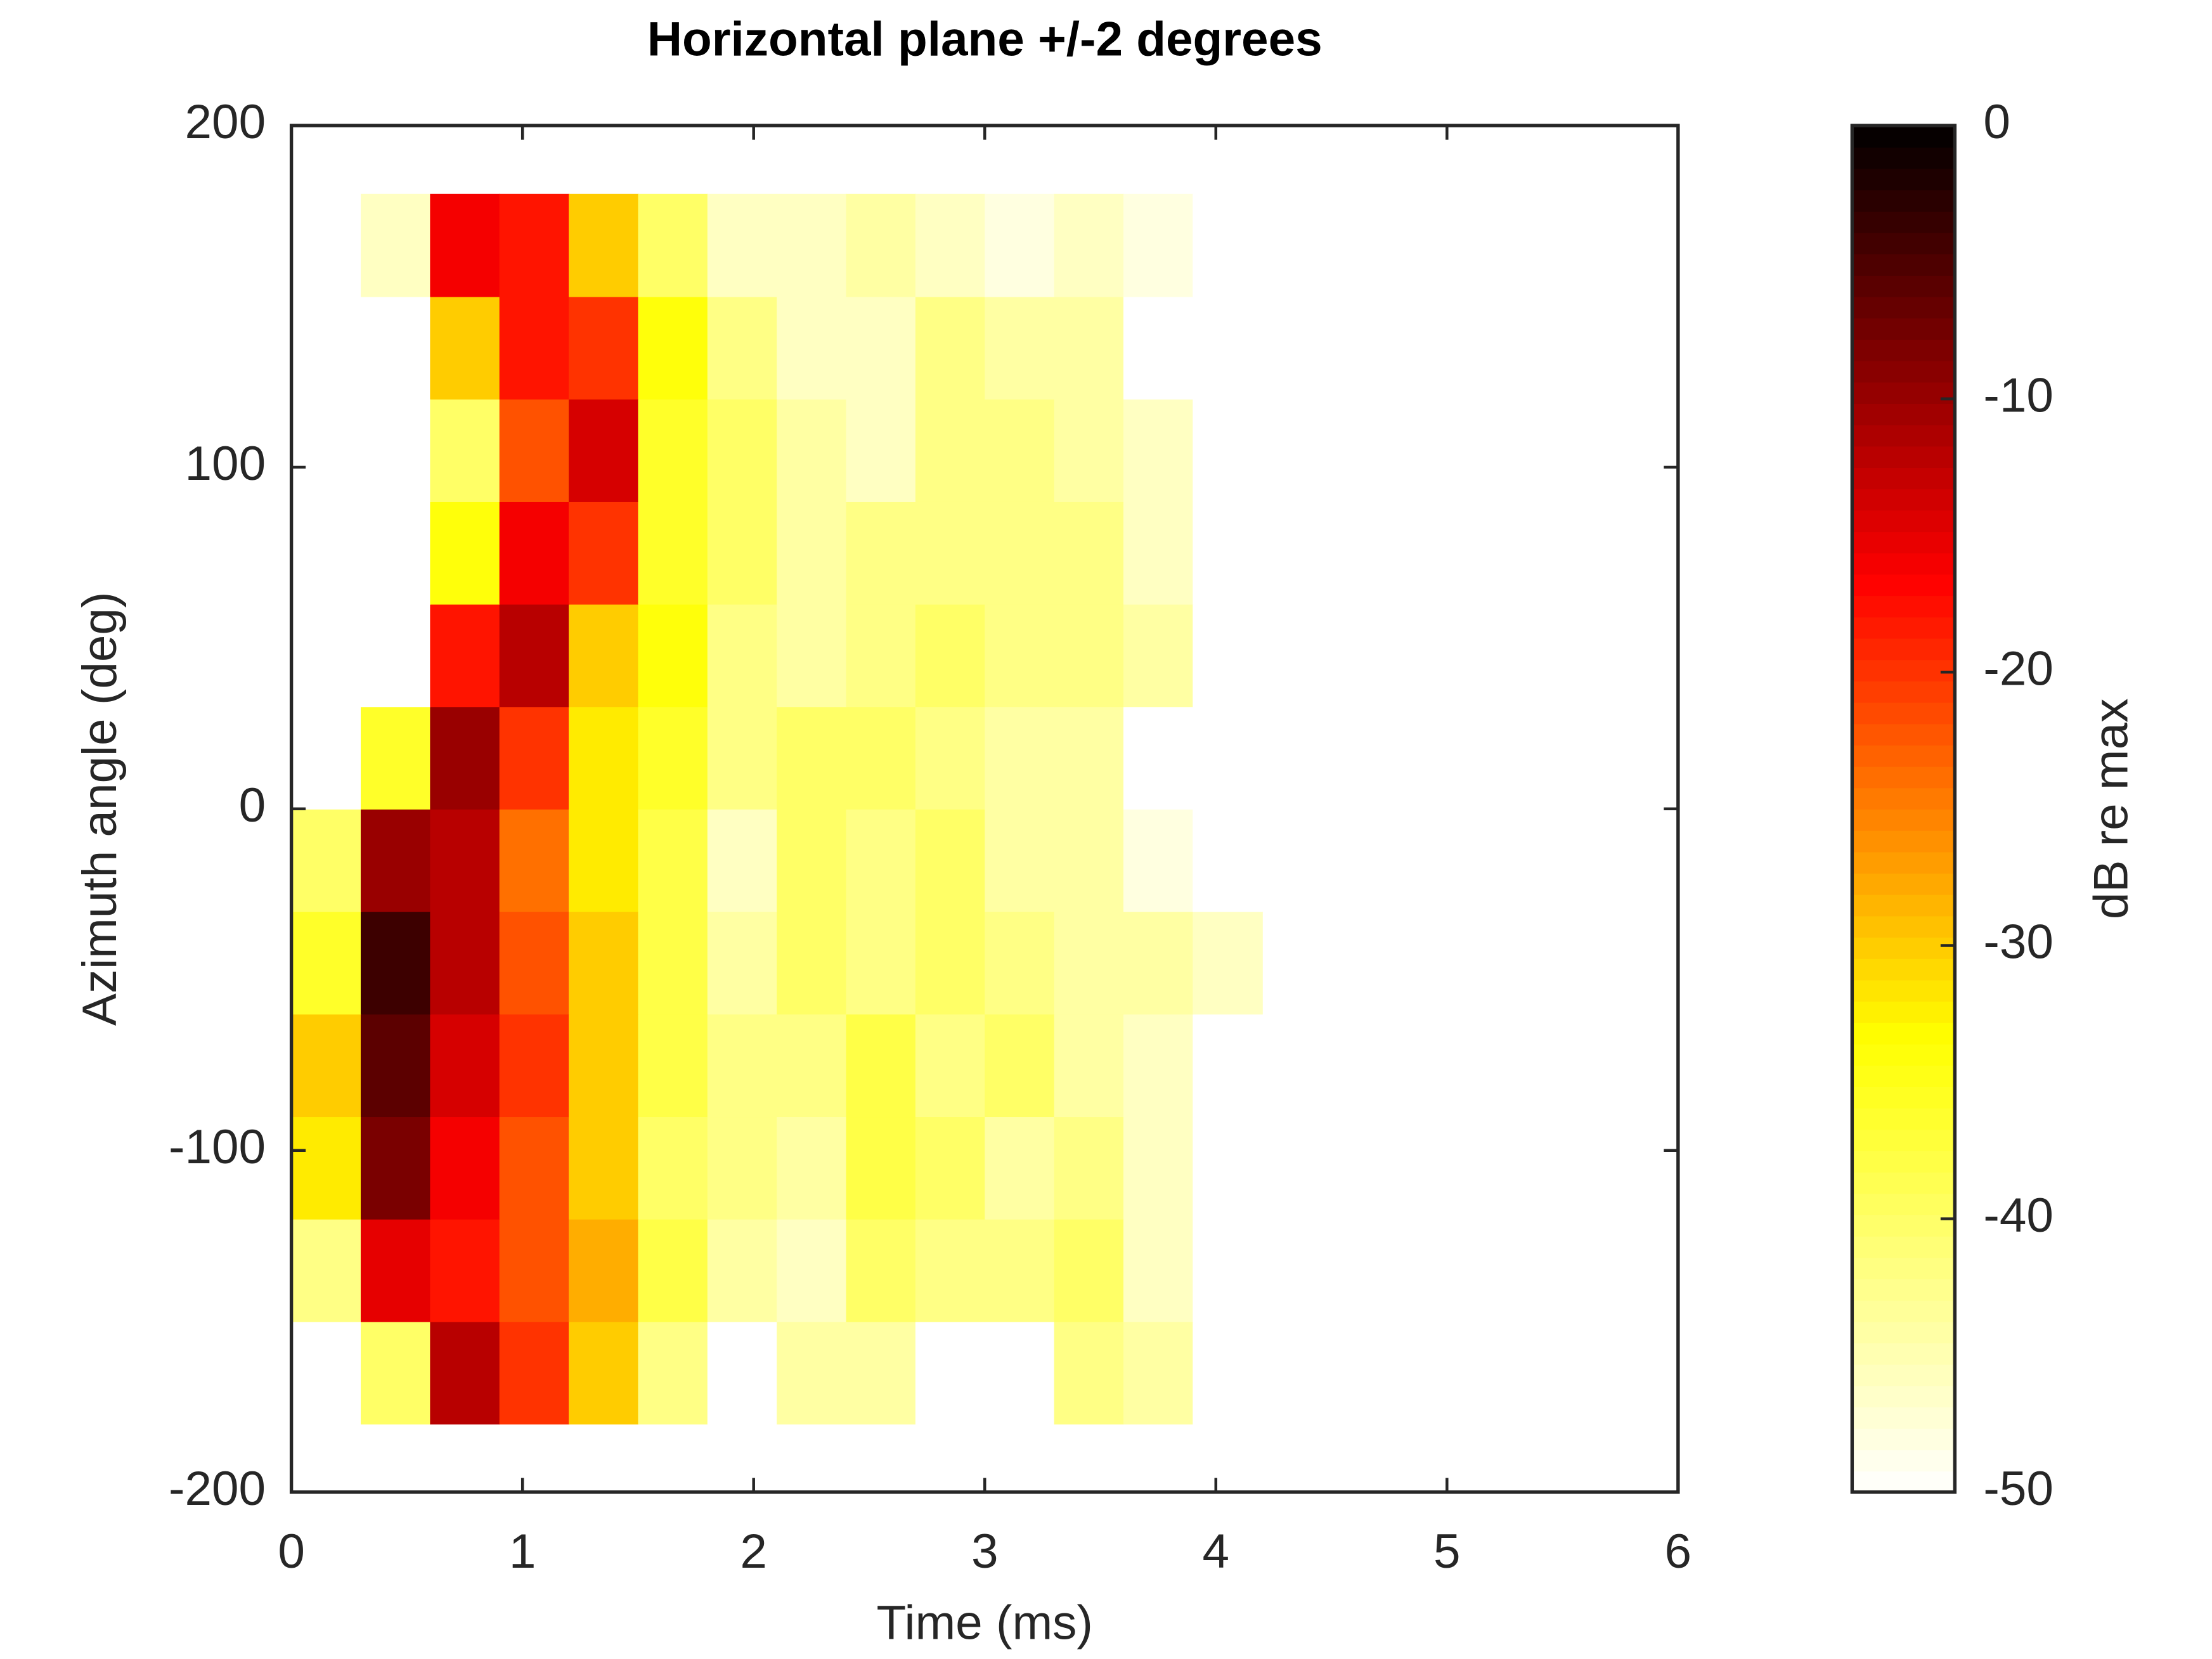  What do you see at coordinates (225, 464) in the screenshot?
I see `y-tick-label: 100` at bounding box center [225, 464].